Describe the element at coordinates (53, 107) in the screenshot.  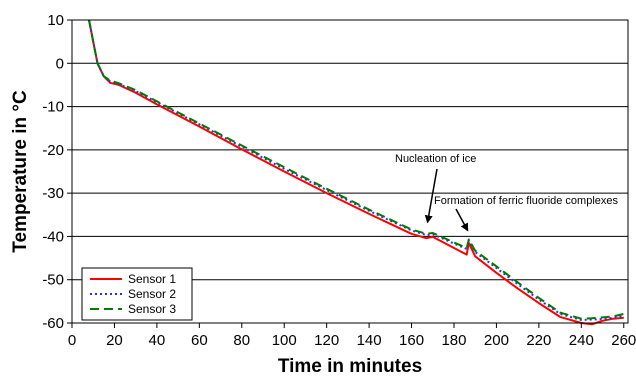
I see `y-tick-label: -10` at that location.